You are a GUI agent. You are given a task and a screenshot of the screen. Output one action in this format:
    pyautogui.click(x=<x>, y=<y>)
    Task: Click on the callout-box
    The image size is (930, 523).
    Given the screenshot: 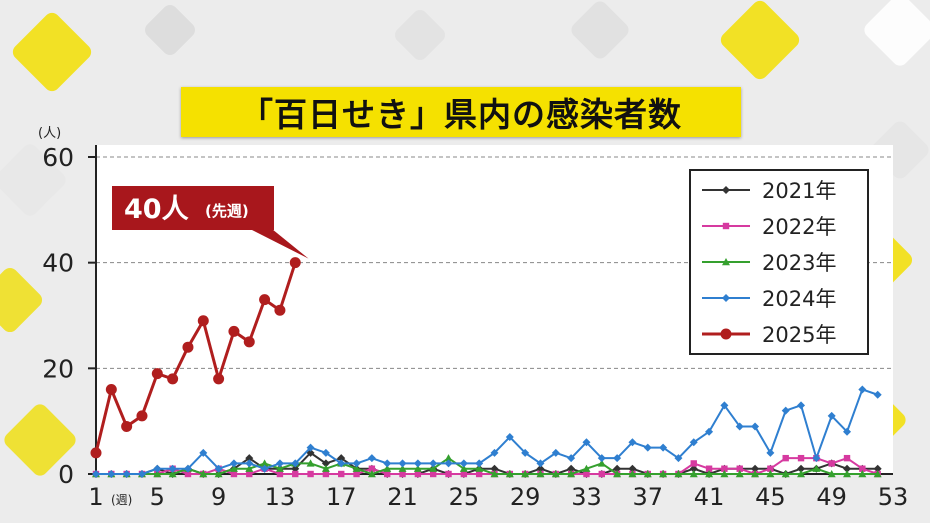 What is the action you would take?
    pyautogui.click(x=193, y=208)
    